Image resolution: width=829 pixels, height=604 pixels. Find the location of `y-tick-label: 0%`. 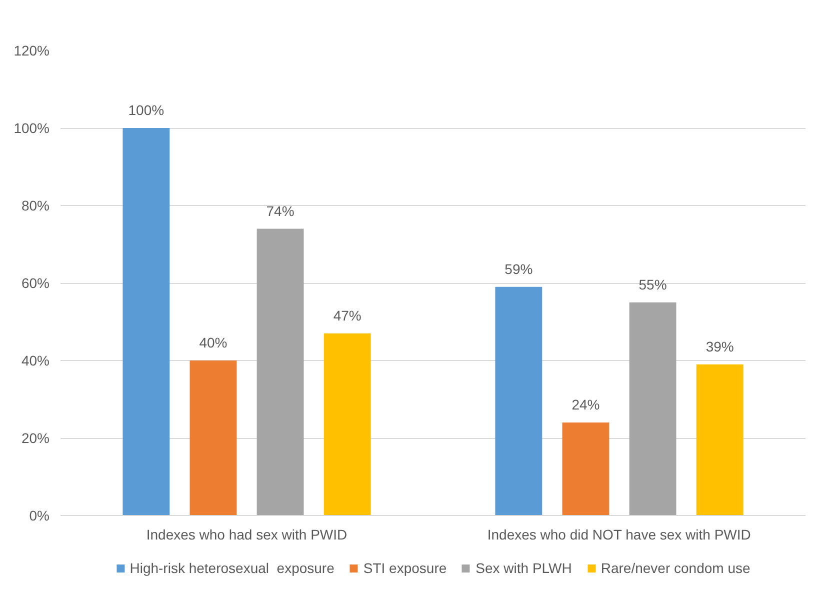

y-tick-label: 0% is located at coordinates (39, 516).